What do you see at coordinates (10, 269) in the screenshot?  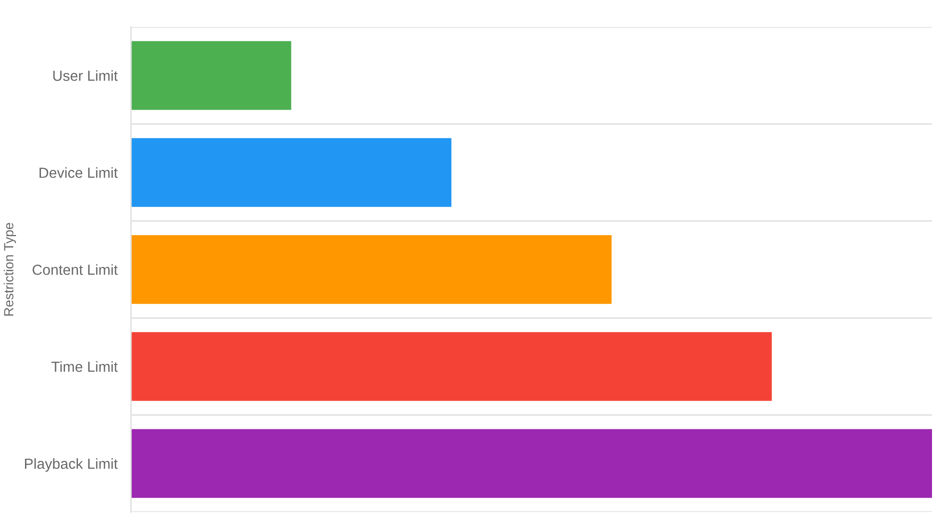 I see `y-axis-title: Restriction Type` at bounding box center [10, 269].